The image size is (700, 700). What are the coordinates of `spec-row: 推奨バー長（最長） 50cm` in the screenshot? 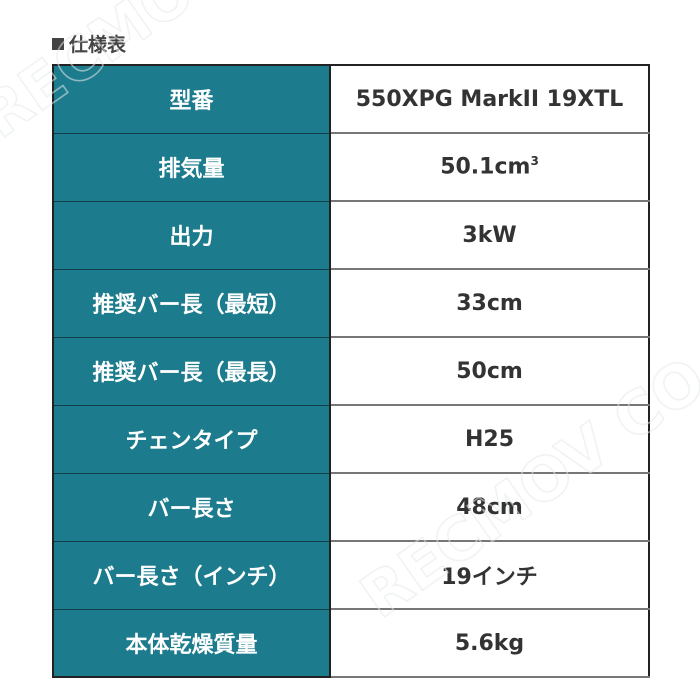 It's located at (351, 371).